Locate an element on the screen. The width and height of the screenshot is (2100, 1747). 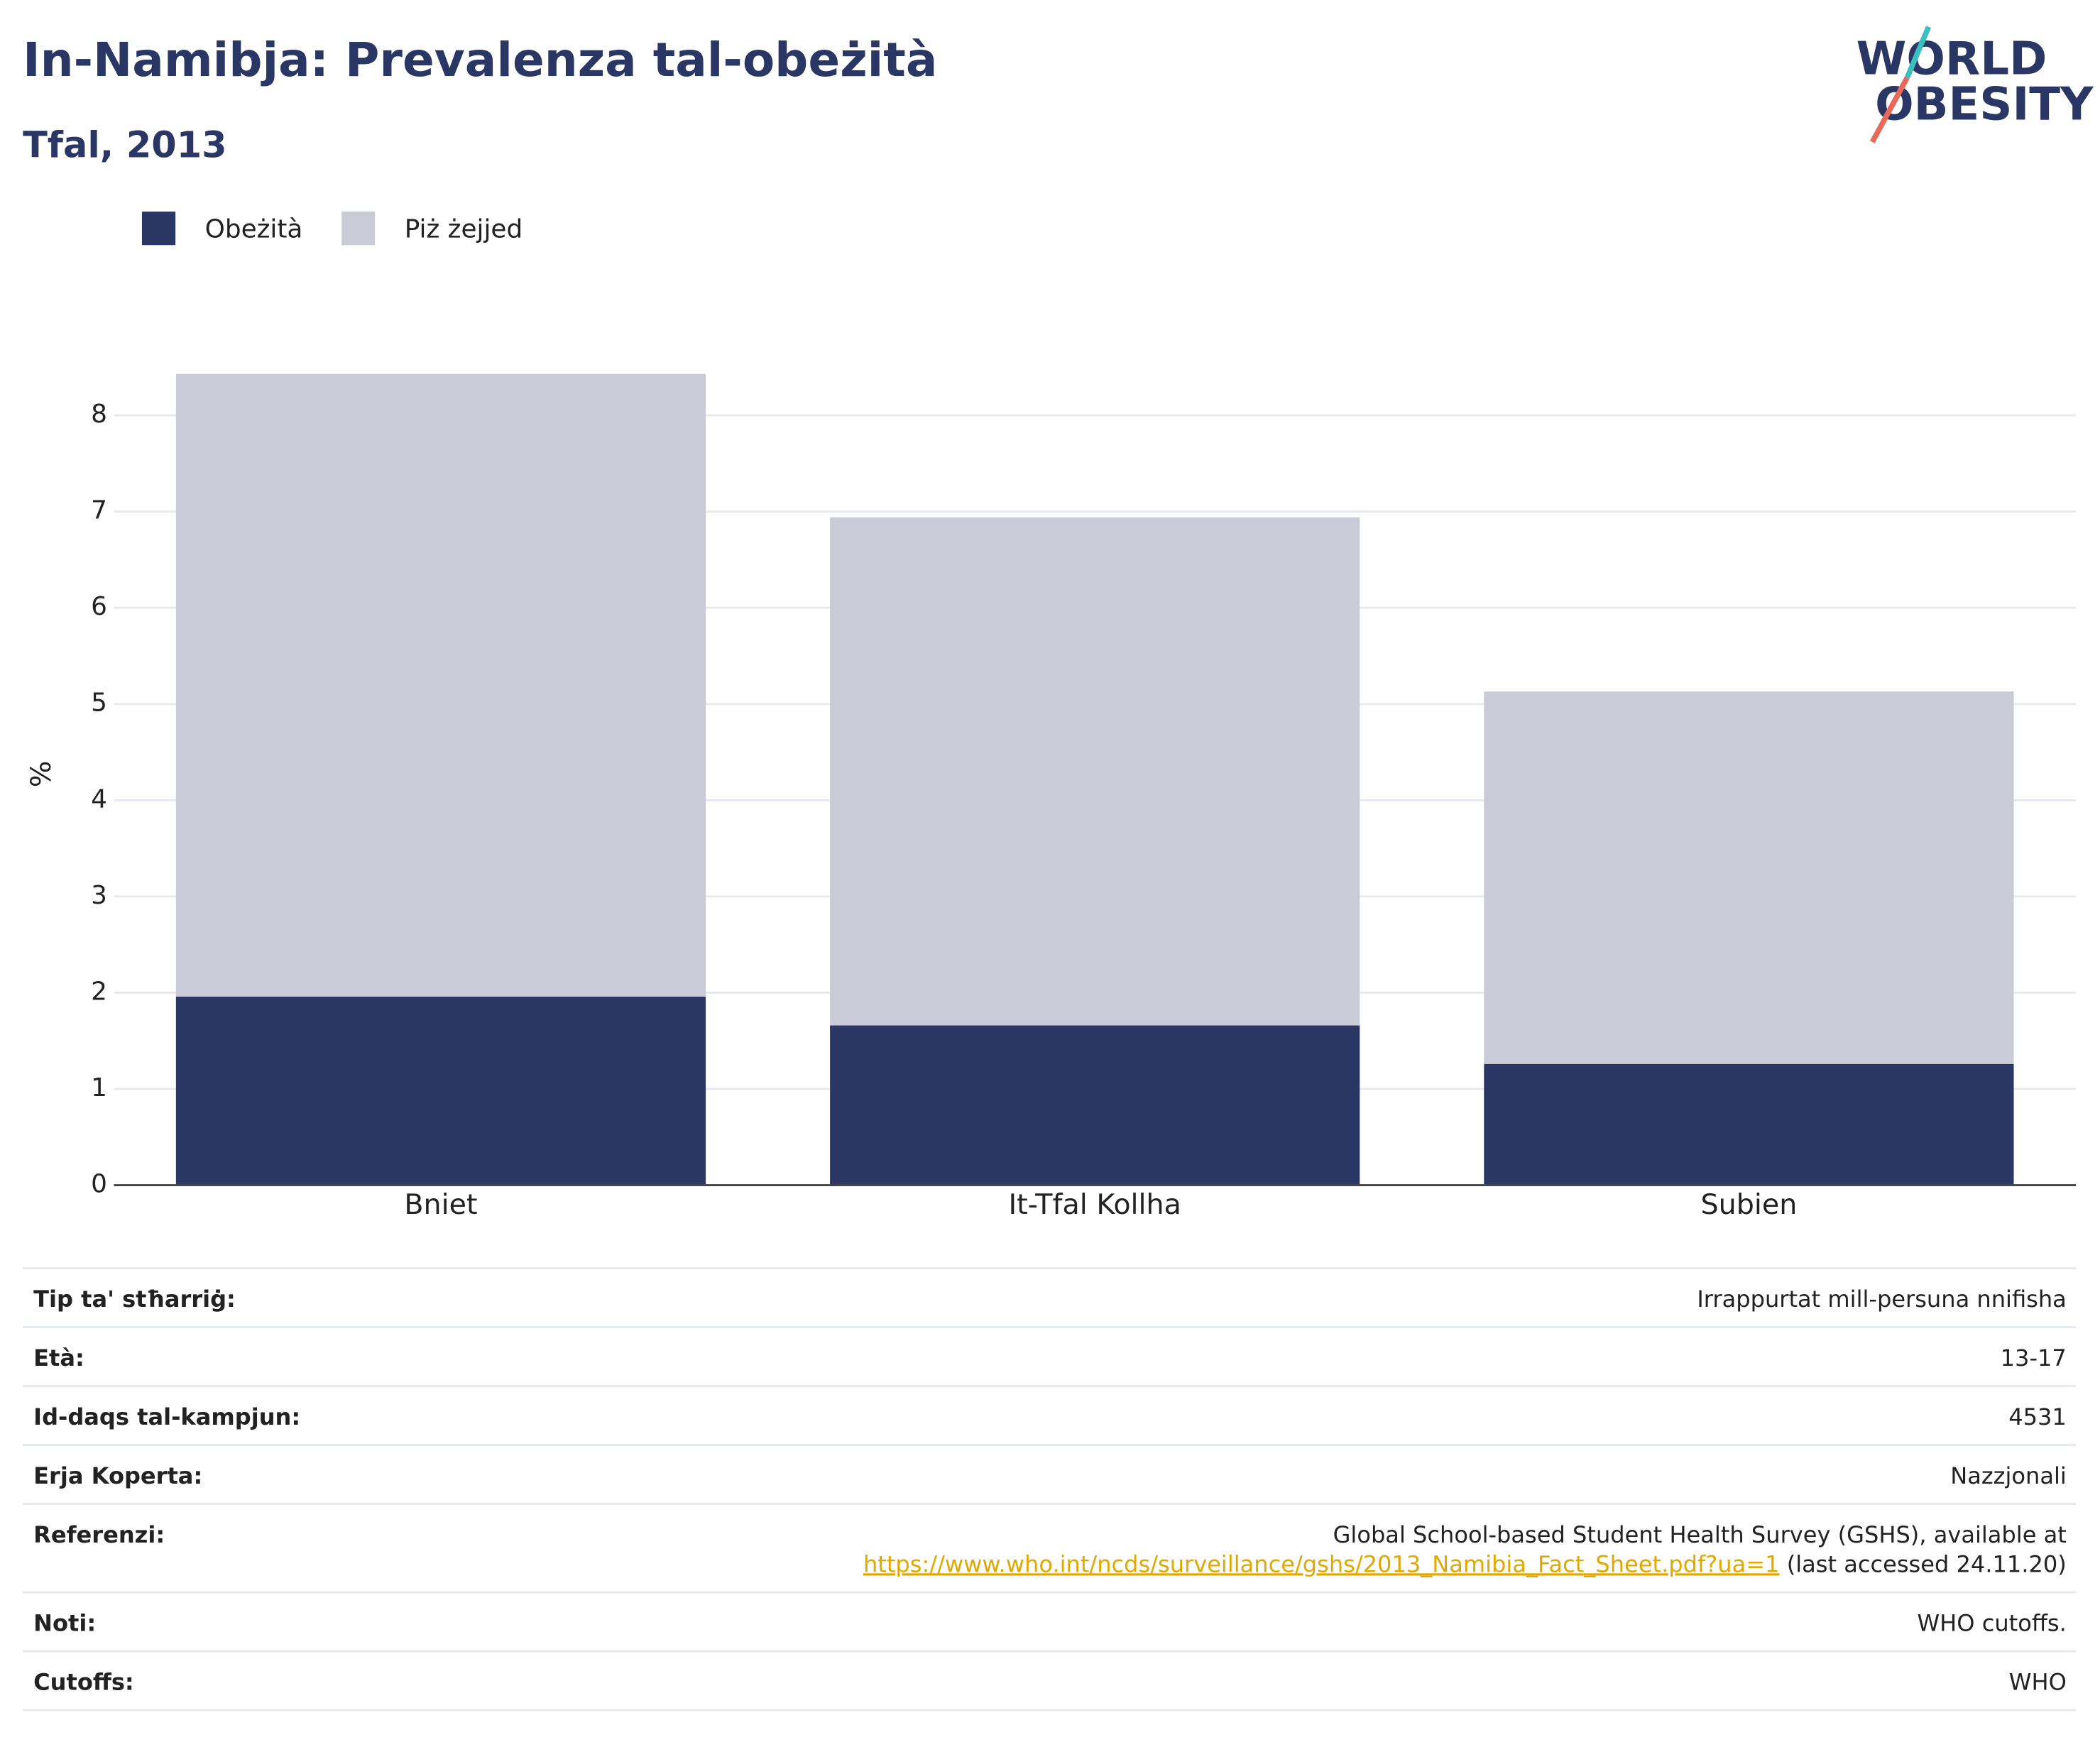
logo-text: WORLD is located at coordinates (1951, 58).